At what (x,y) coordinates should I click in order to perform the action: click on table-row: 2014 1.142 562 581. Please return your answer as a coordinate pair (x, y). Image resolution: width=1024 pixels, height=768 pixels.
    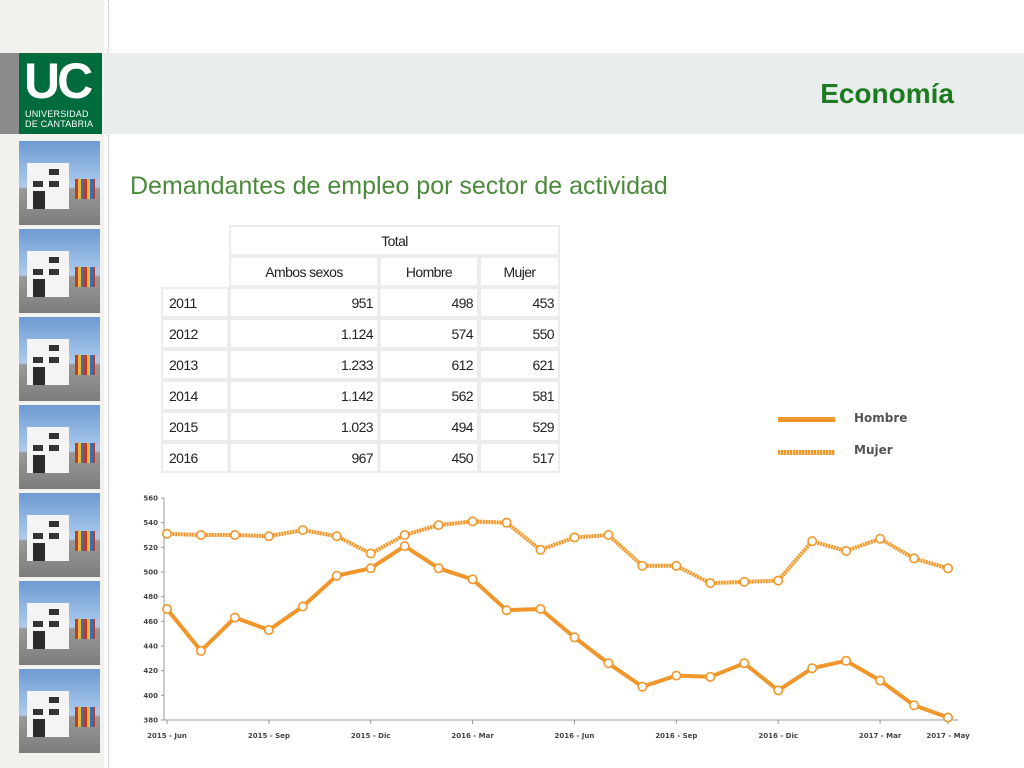
    Looking at the image, I should click on (360, 395).